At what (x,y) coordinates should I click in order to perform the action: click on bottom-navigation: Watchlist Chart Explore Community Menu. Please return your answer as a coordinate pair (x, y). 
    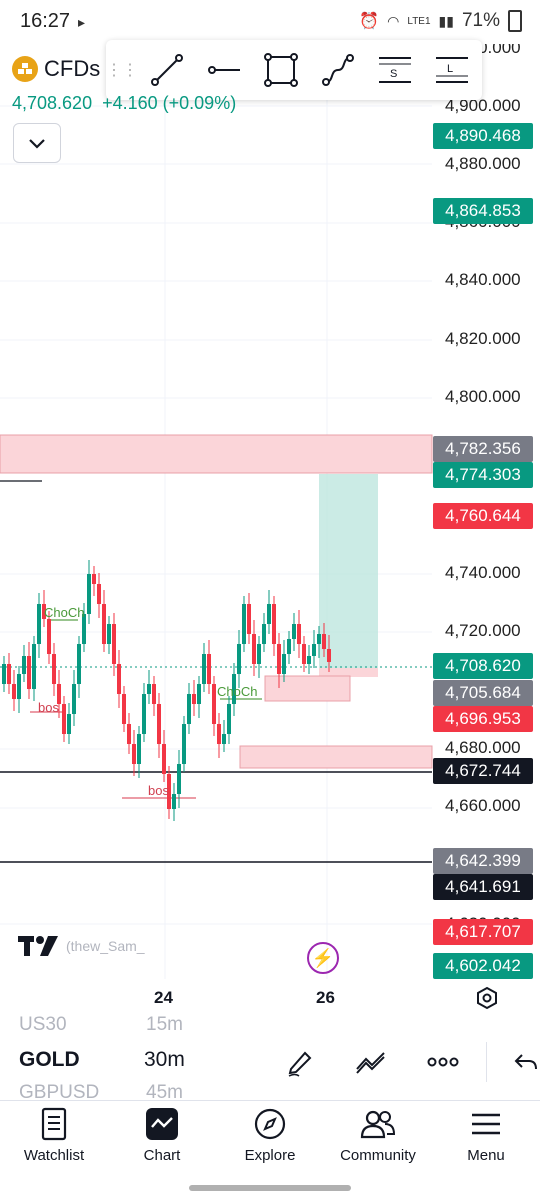
    Looking at the image, I should click on (270, 1150).